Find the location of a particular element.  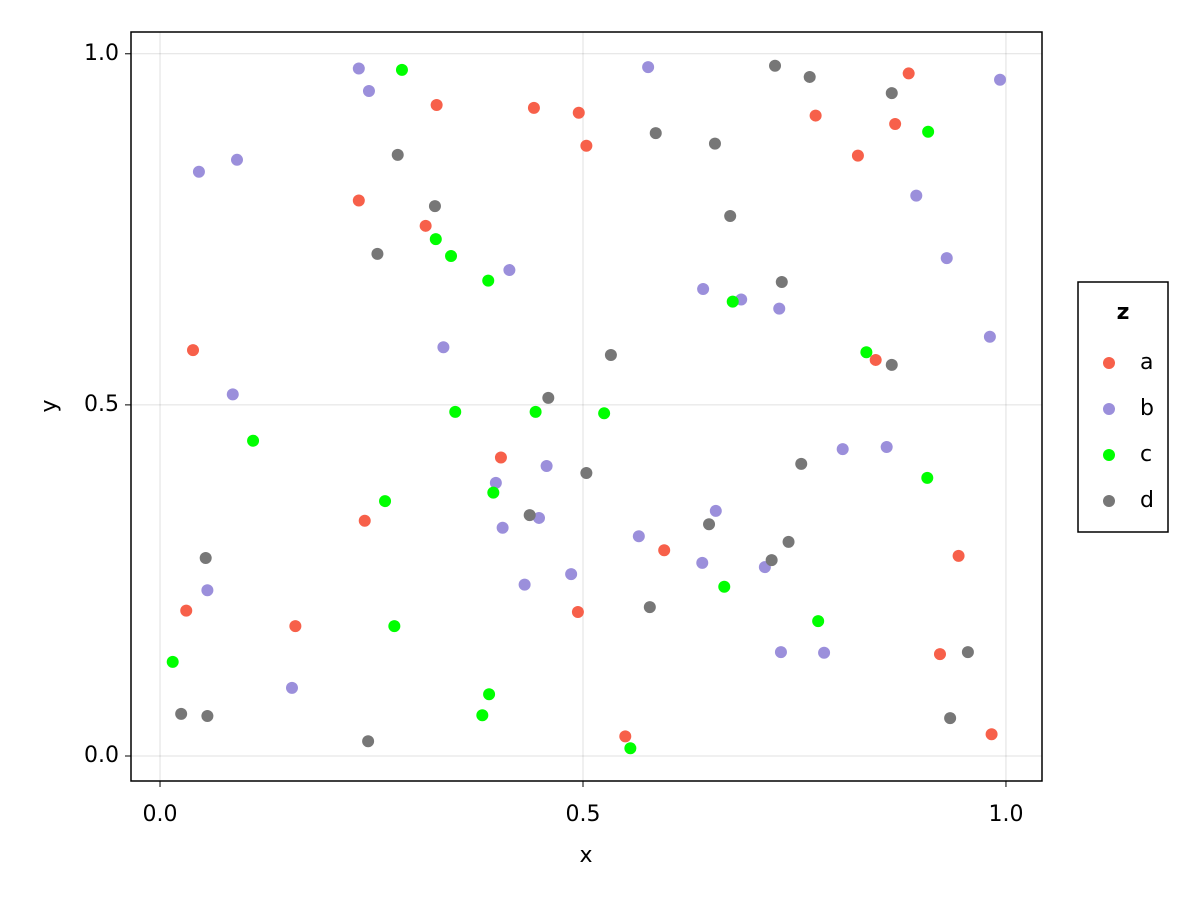

legend-title: z is located at coordinates (1123, 312).